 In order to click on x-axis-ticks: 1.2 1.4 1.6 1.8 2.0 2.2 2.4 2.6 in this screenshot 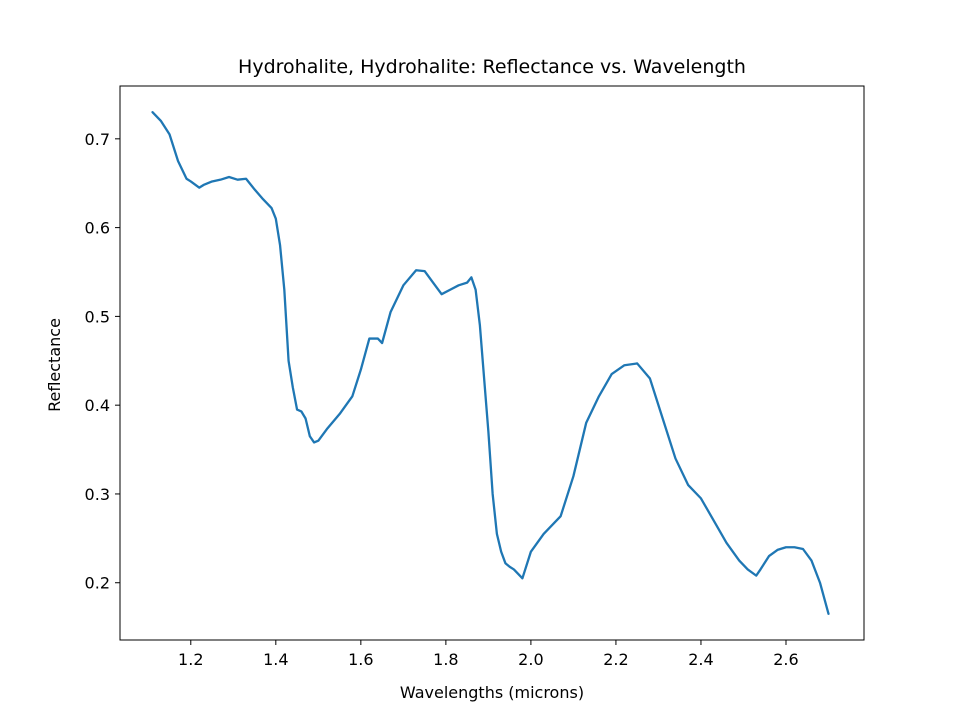, I will do `click(488, 654)`.